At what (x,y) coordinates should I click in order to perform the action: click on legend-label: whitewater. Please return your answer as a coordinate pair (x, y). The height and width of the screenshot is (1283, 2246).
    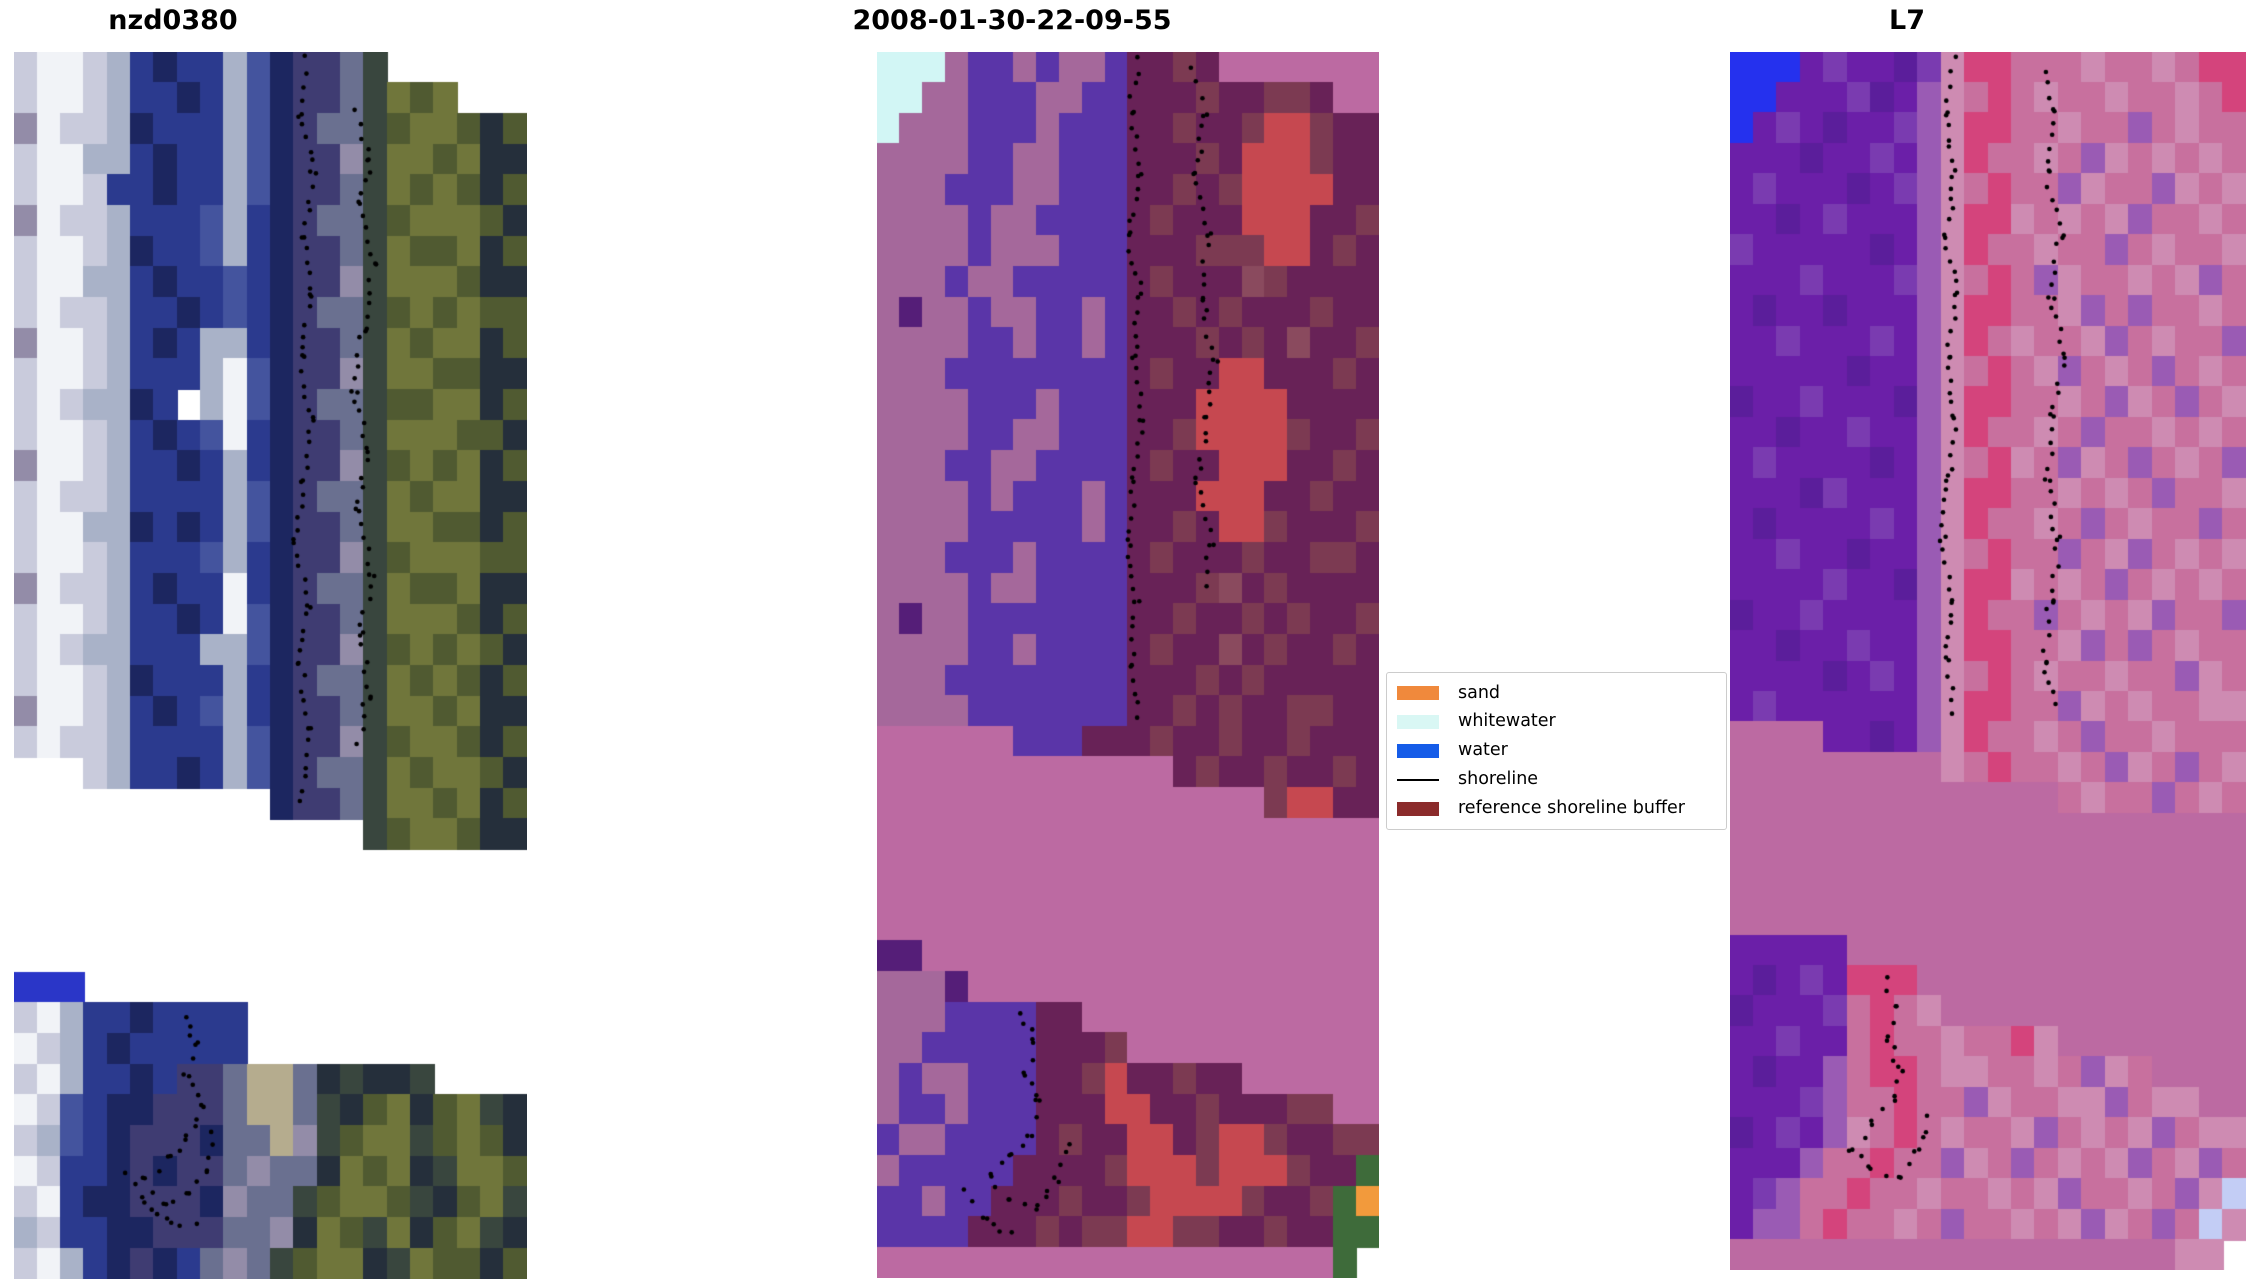
    Looking at the image, I should click on (1507, 721).